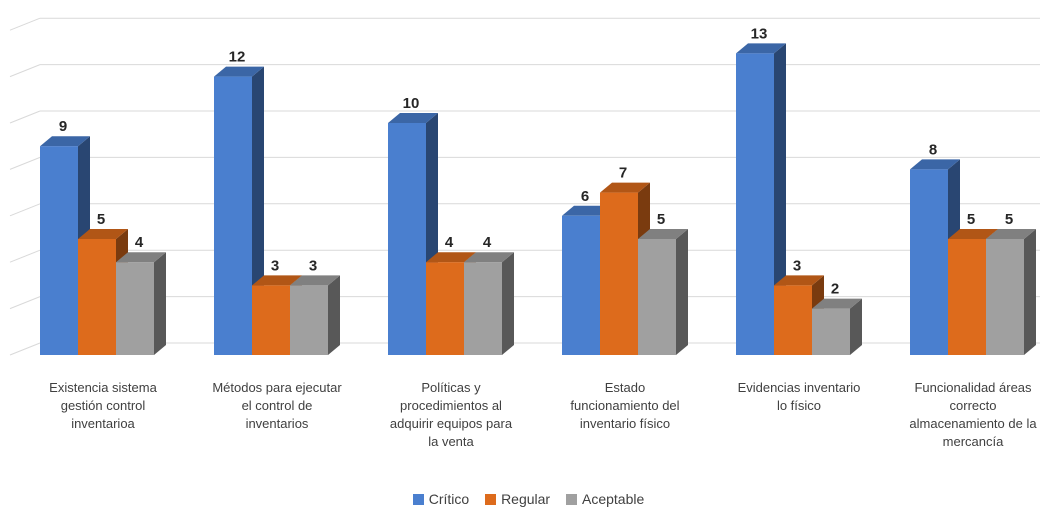 This screenshot has width=1057, height=512. What do you see at coordinates (571, 499) in the screenshot?
I see `legend-swatch-aceptable` at bounding box center [571, 499].